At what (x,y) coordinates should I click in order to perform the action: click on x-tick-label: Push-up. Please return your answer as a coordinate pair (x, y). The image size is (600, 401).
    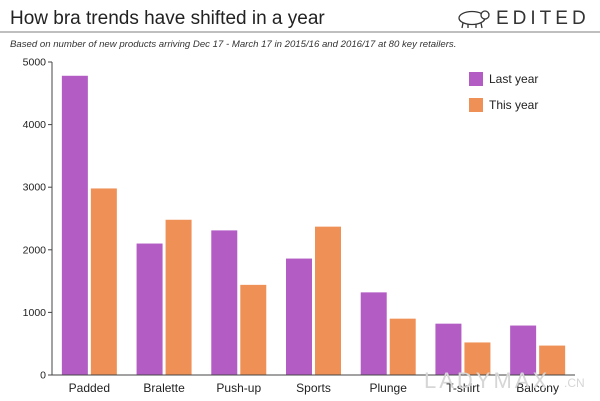
    Looking at the image, I should click on (238, 388).